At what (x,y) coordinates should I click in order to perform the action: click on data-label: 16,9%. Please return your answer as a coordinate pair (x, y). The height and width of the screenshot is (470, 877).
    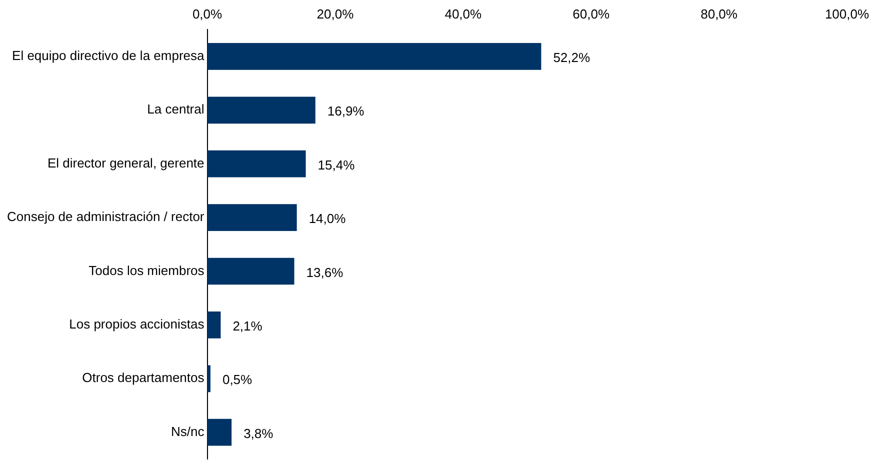
    Looking at the image, I should click on (346, 111).